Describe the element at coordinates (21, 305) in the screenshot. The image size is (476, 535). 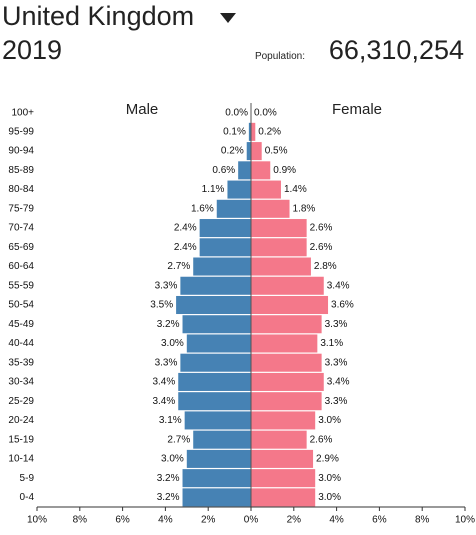
I see `age-label: 50-54` at that location.